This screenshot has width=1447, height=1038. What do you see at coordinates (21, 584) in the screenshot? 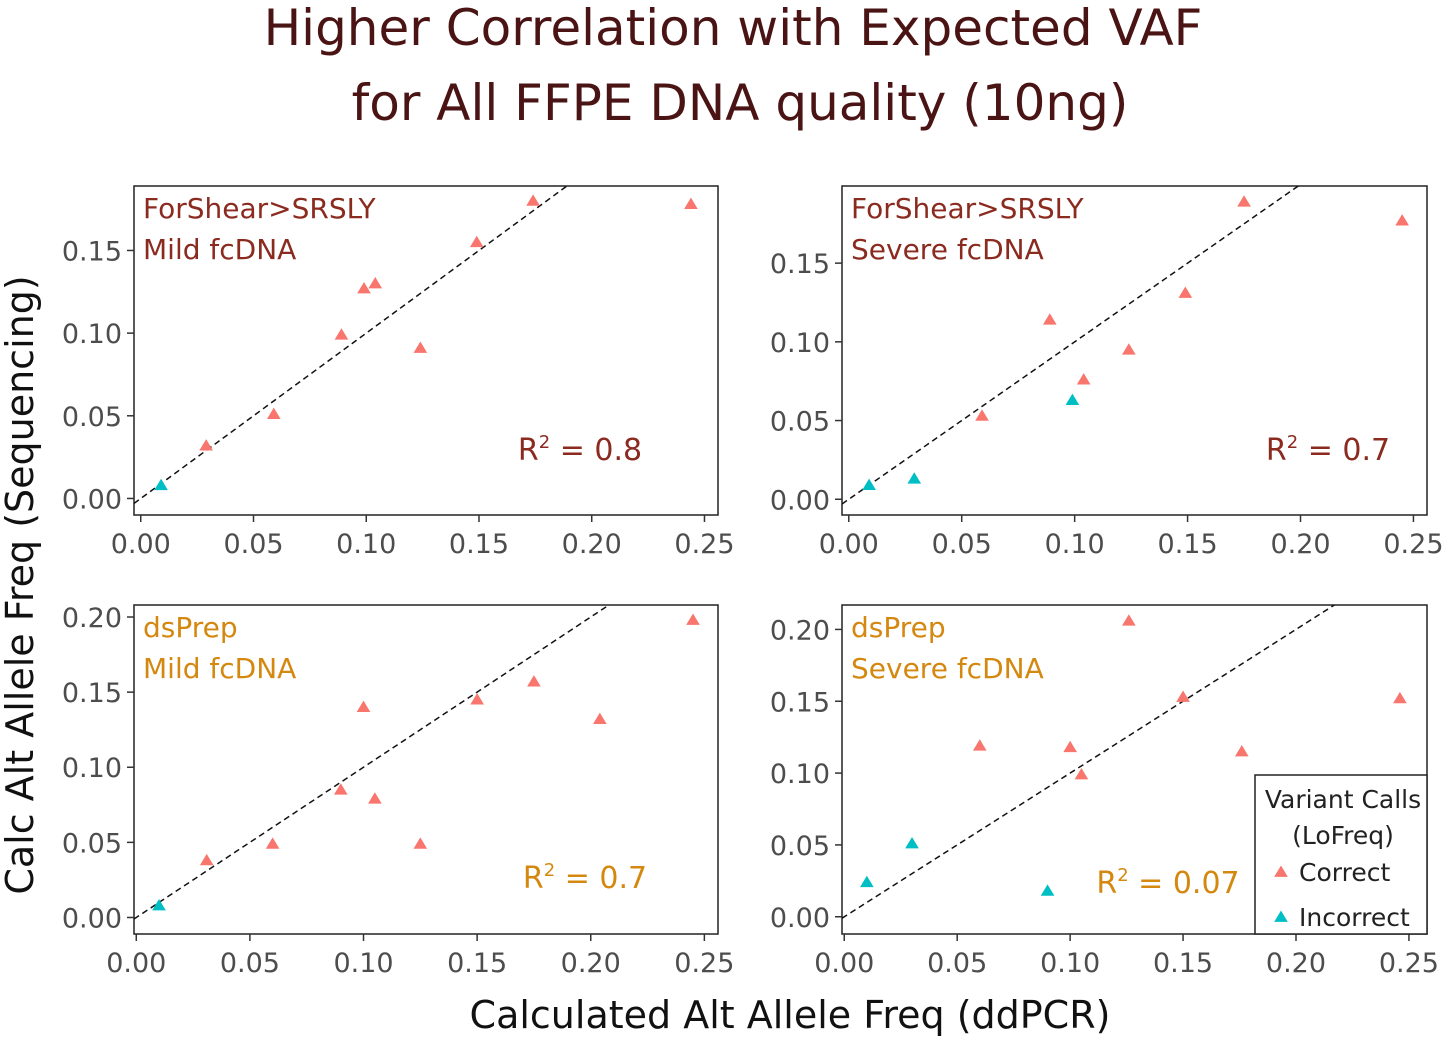
I see `y-axis-label: Calc Alt Allele Freq (Sequencing)` at bounding box center [21, 584].